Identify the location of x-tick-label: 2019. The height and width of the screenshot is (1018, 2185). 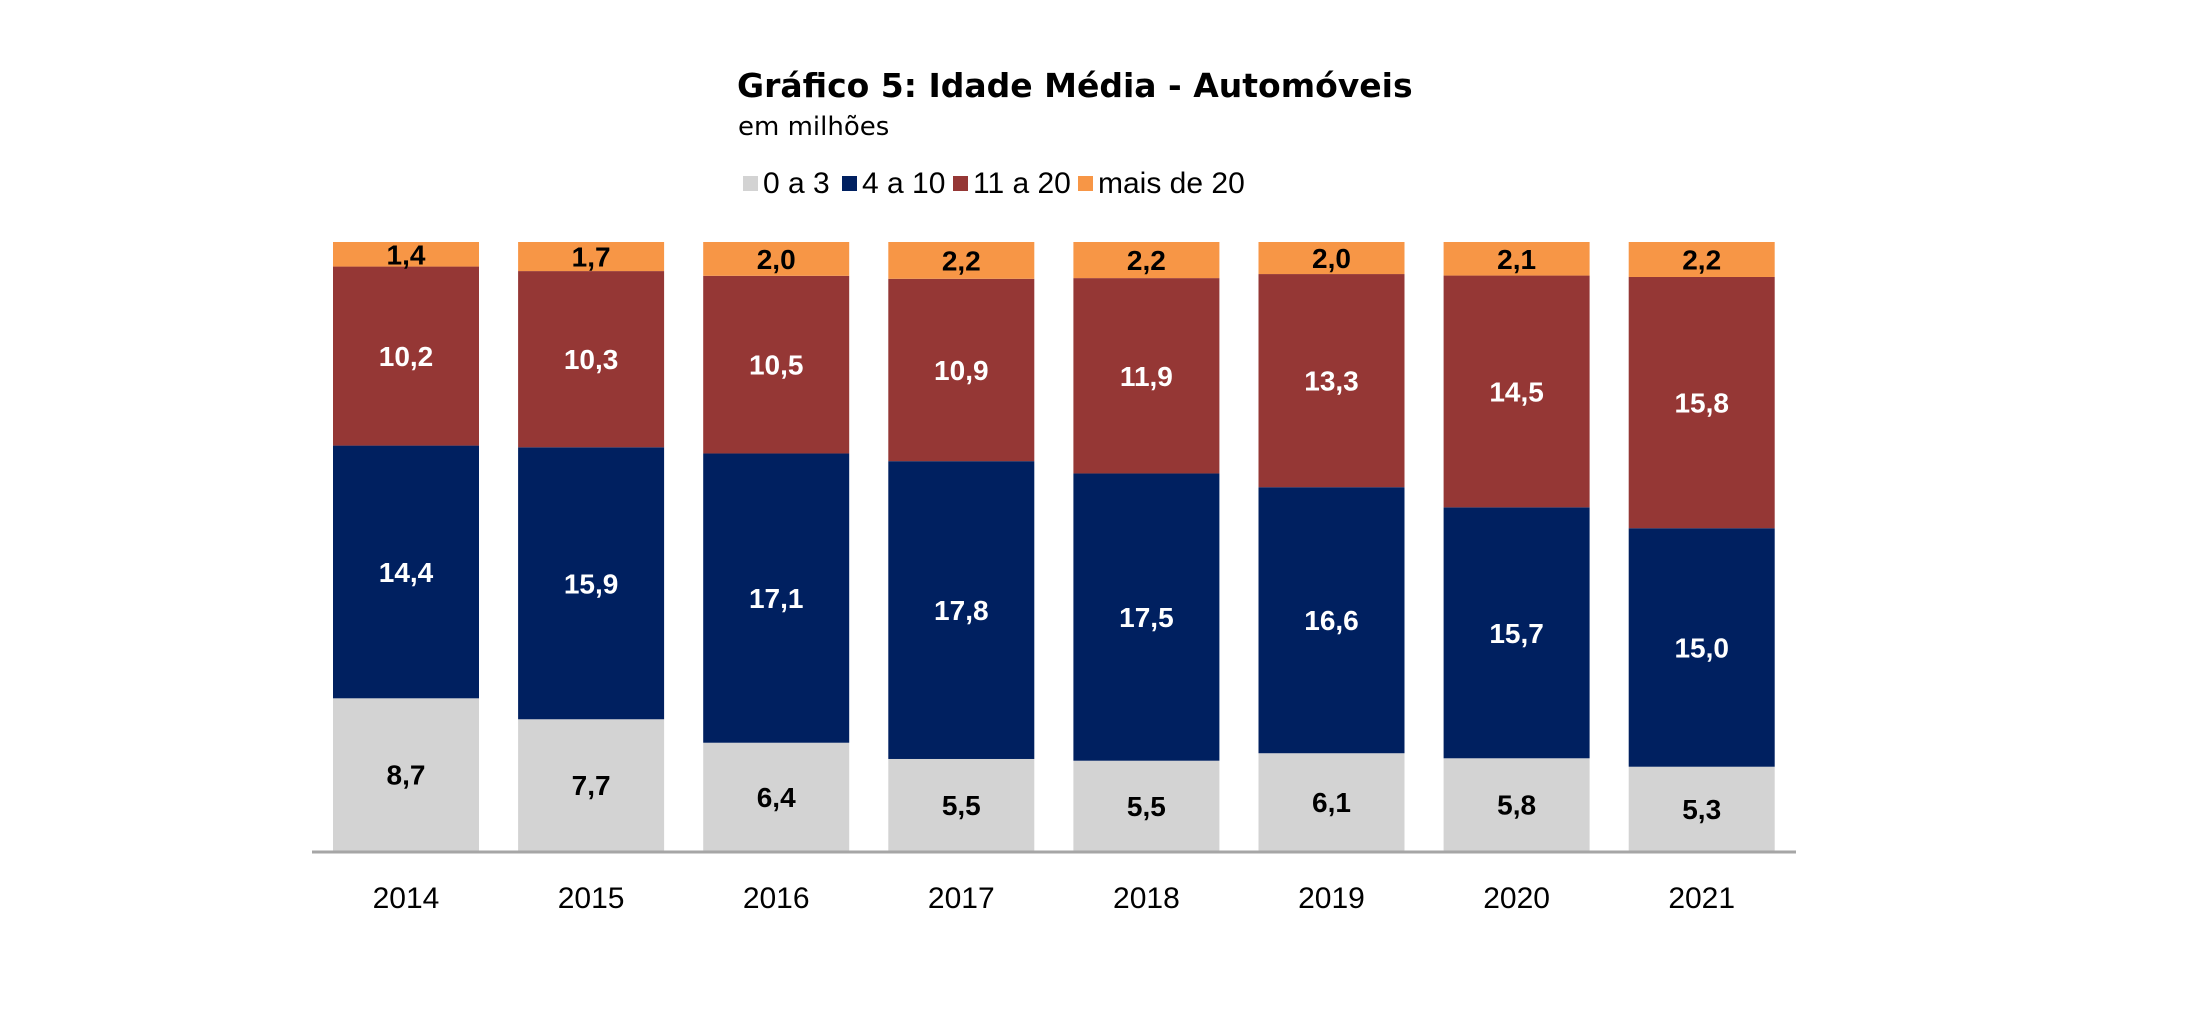
(1331, 898).